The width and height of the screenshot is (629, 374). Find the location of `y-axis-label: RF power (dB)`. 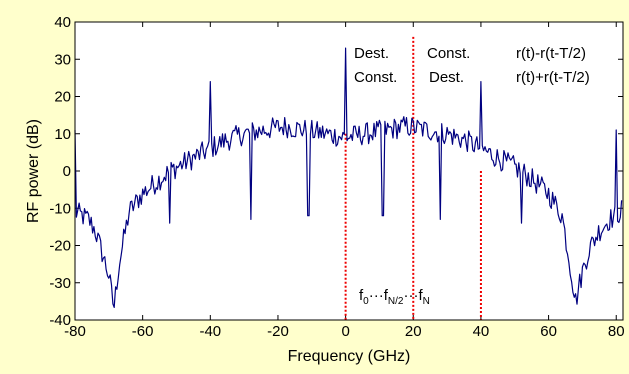

y-axis-label: RF power (dB) is located at coordinates (33, 171).